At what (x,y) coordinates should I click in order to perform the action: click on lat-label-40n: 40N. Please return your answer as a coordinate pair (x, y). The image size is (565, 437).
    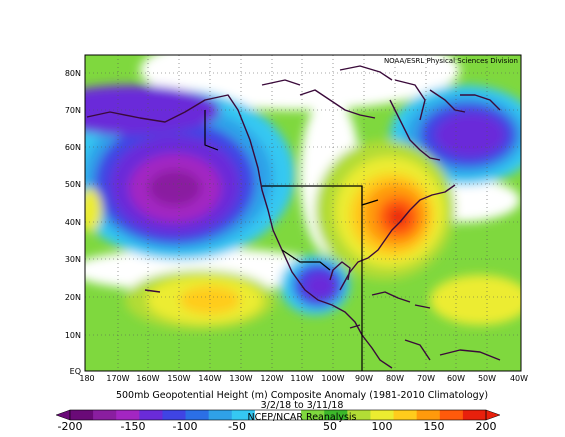
    Looking at the image, I should click on (73, 222).